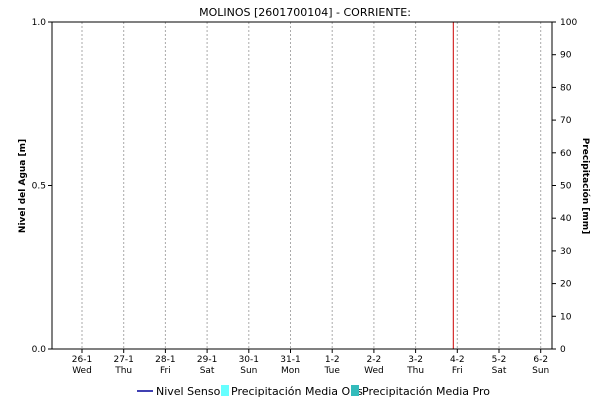  Describe the element at coordinates (207, 360) in the screenshot. I see `x-tick-label-day: 29-1` at that location.